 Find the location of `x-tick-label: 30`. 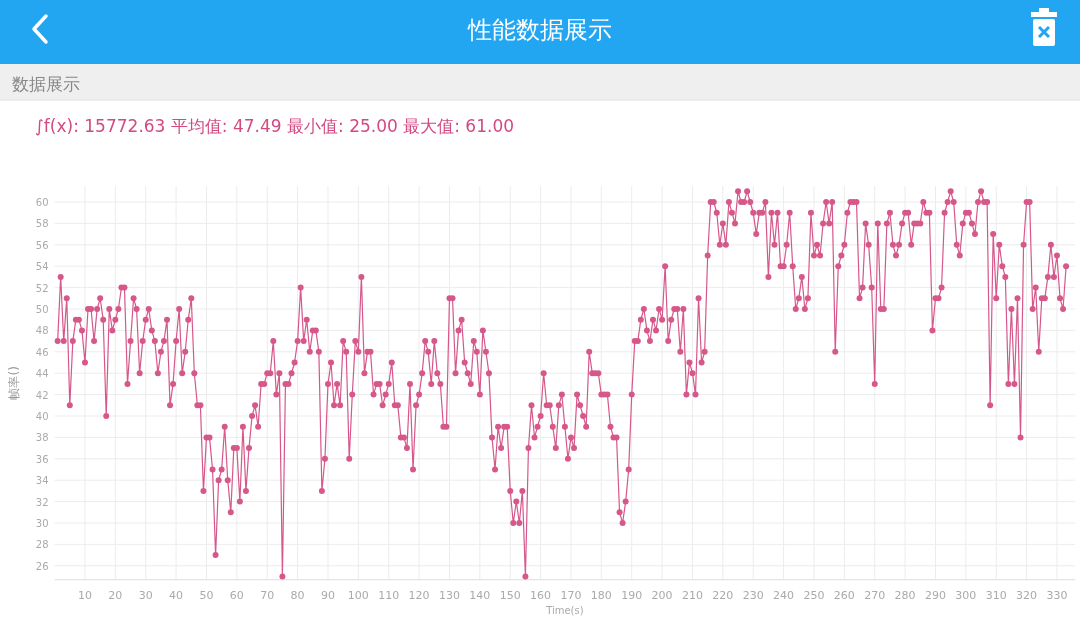

x-tick-label: 30 is located at coordinates (145, 595).